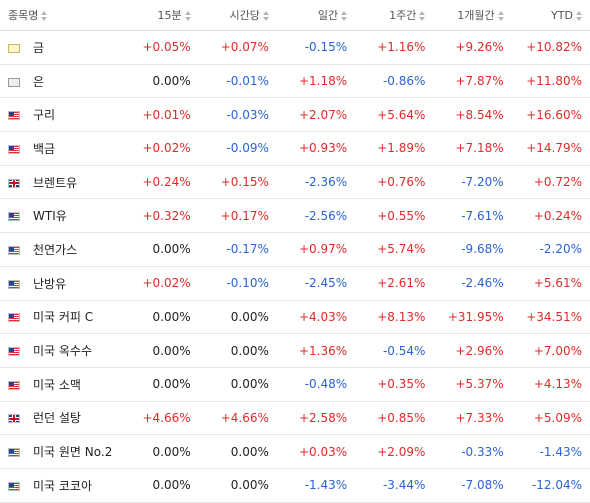 Image resolution: width=590 pixels, height=503 pixels. What do you see at coordinates (472, 350) in the screenshot?
I see `change-monthly-cell: +2.96%` at bounding box center [472, 350].